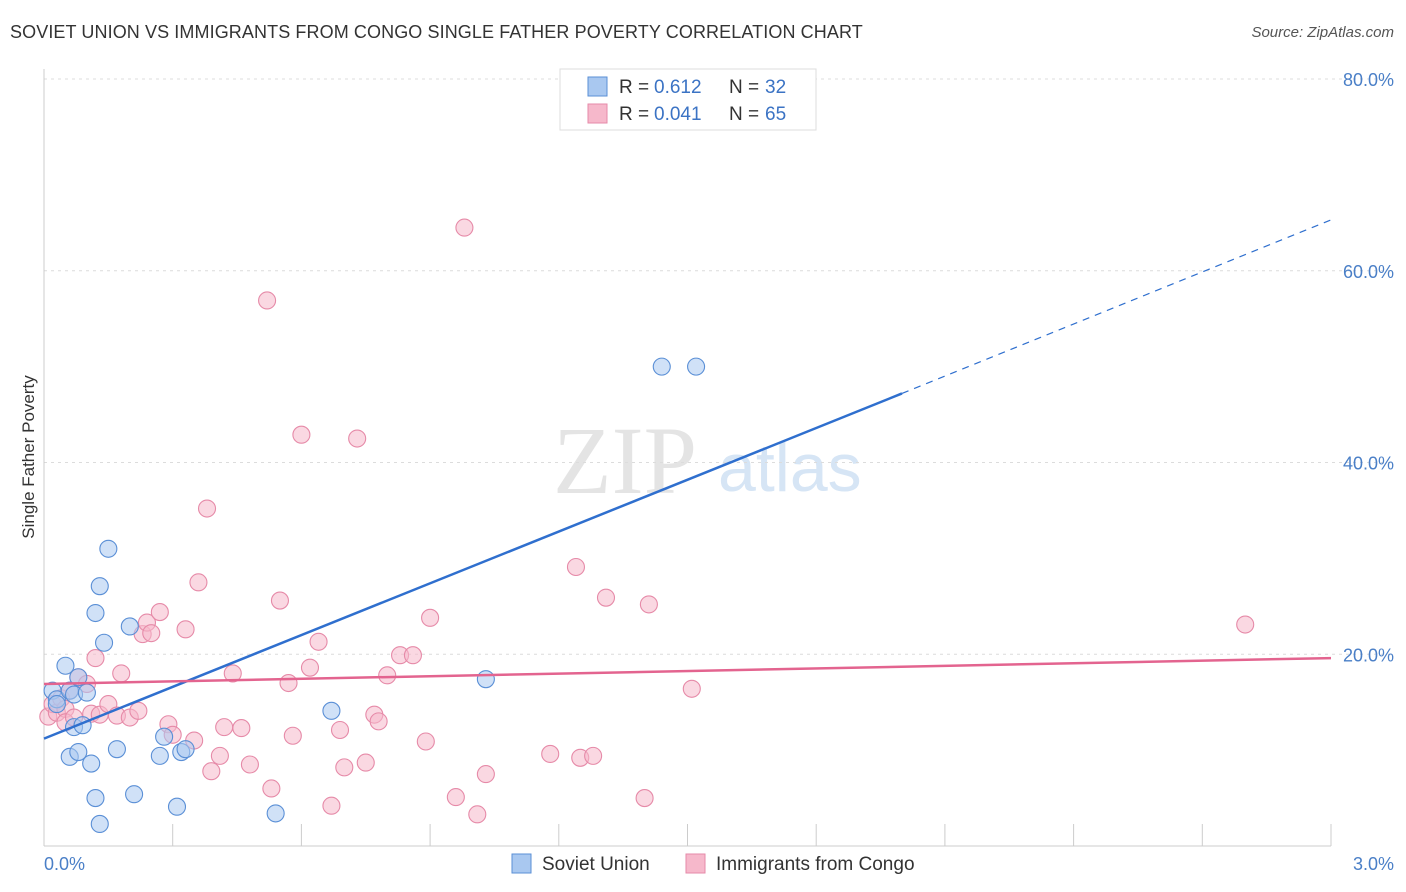  I want to click on legend-r-label-soviet: R =, so click(634, 87).